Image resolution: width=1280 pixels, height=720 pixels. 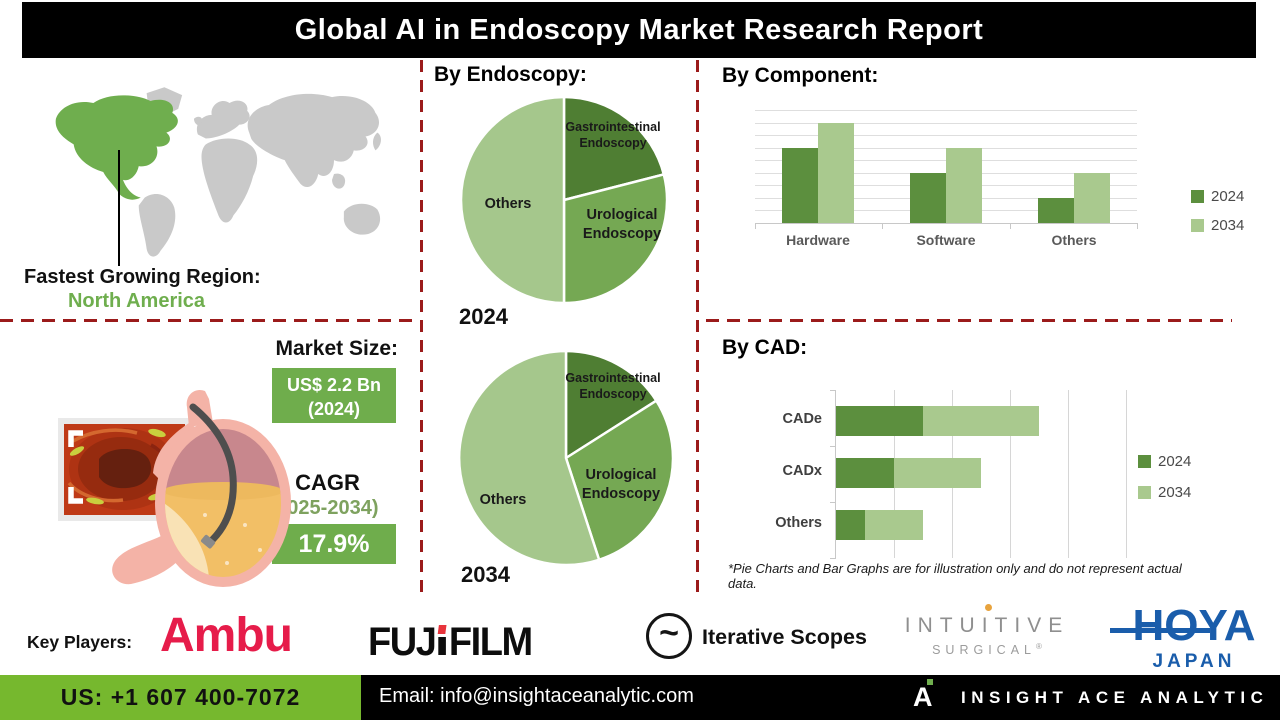 What do you see at coordinates (1039, 646) in the screenshot?
I see `registered-mark: ®` at bounding box center [1039, 646].